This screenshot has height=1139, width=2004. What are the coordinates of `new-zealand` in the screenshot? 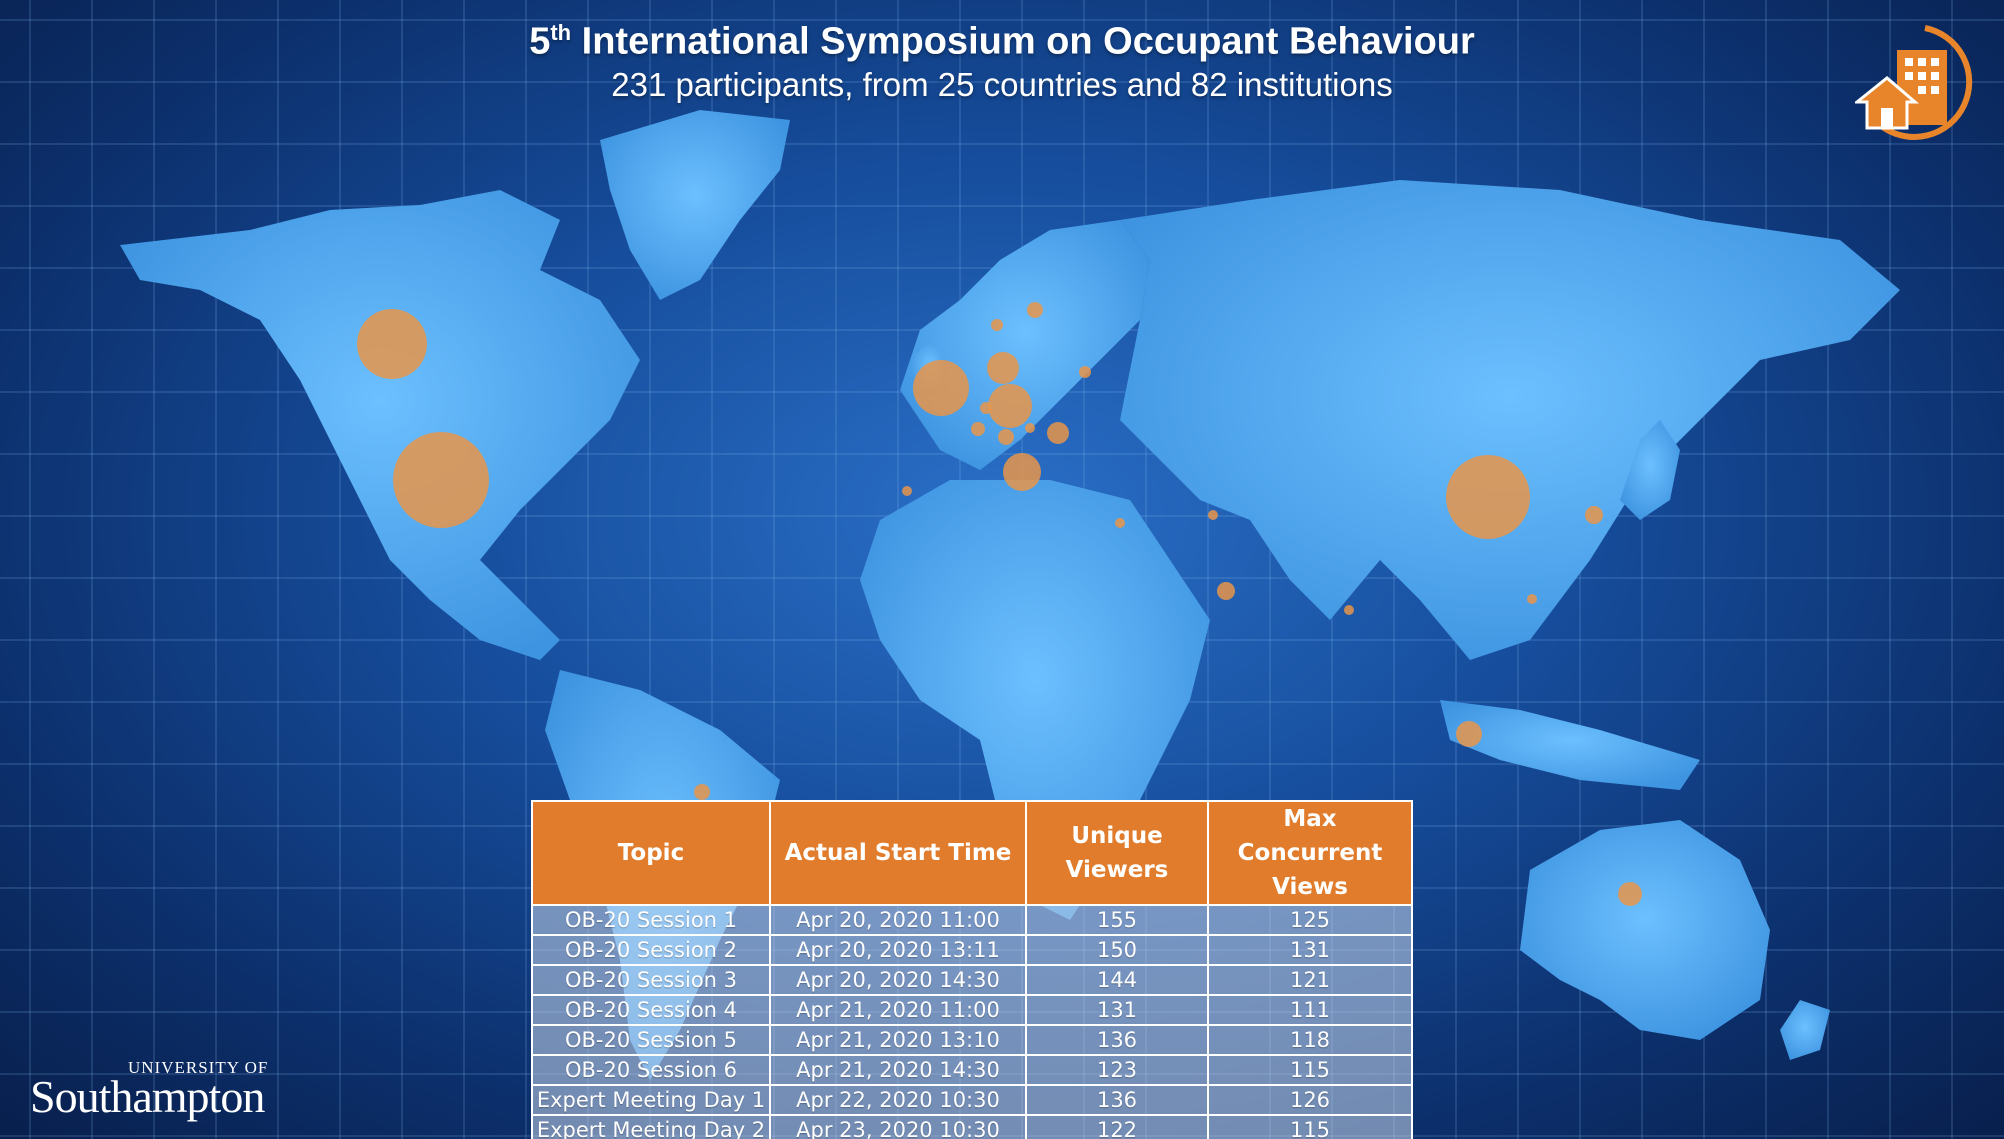 It's located at (1805, 1030).